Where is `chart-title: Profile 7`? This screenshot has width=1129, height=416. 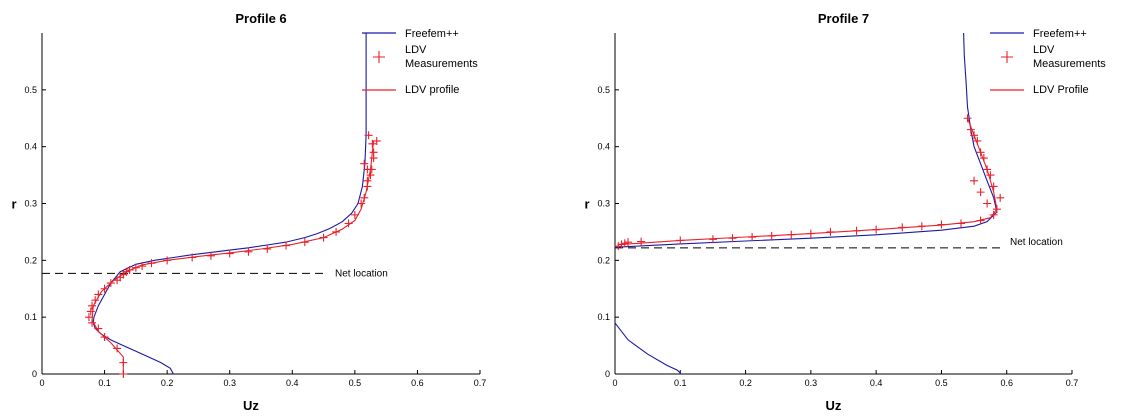
chart-title: Profile 7 is located at coordinates (843, 18).